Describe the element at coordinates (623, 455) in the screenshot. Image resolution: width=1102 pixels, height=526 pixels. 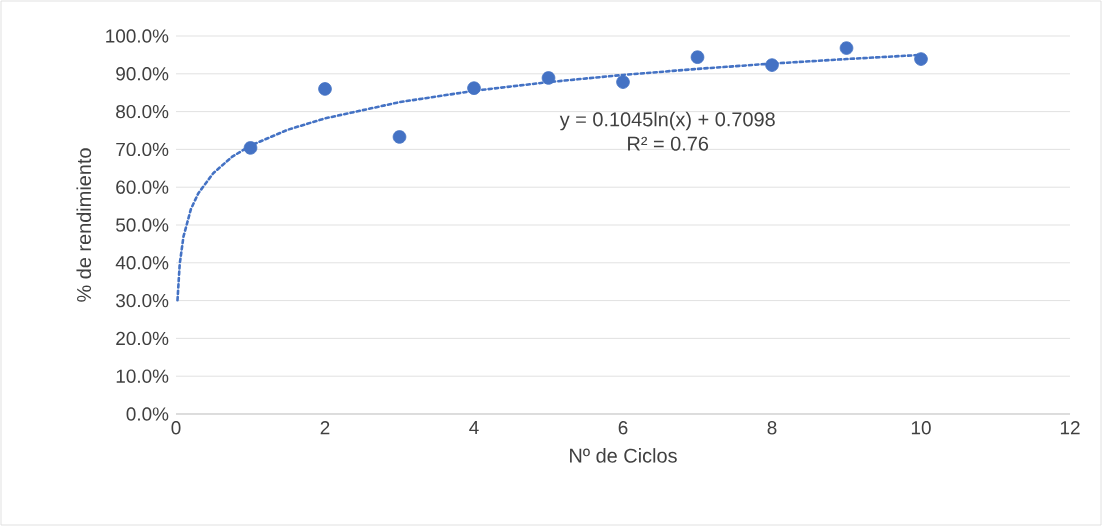
I see `x-axis-title: Nº de Ciclos` at that location.